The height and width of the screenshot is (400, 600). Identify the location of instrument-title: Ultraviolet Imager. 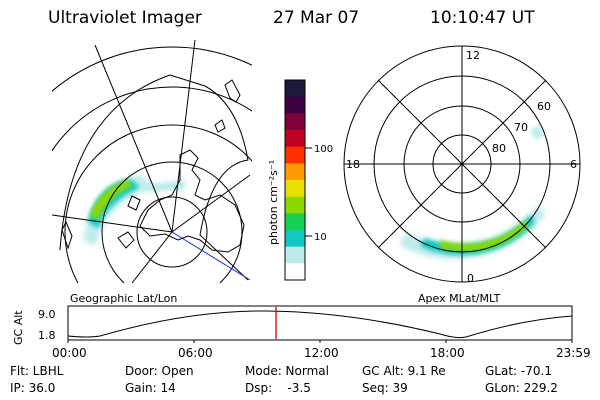
(125, 18).